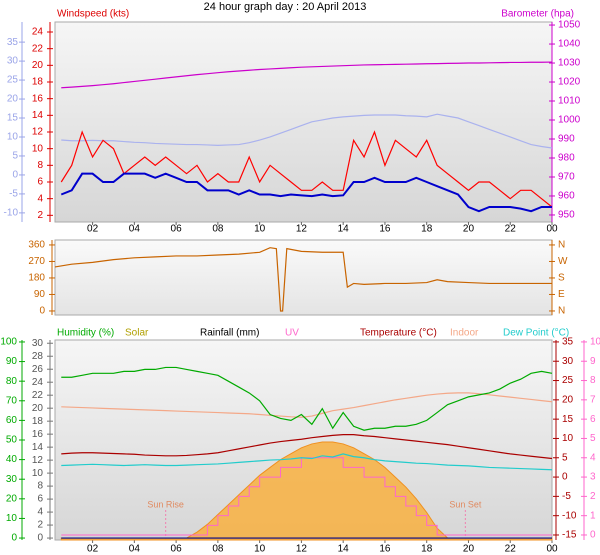 The width and height of the screenshot is (600, 555). What do you see at coordinates (566, 196) in the screenshot?
I see `y-tick-label: 960` at bounding box center [566, 196].